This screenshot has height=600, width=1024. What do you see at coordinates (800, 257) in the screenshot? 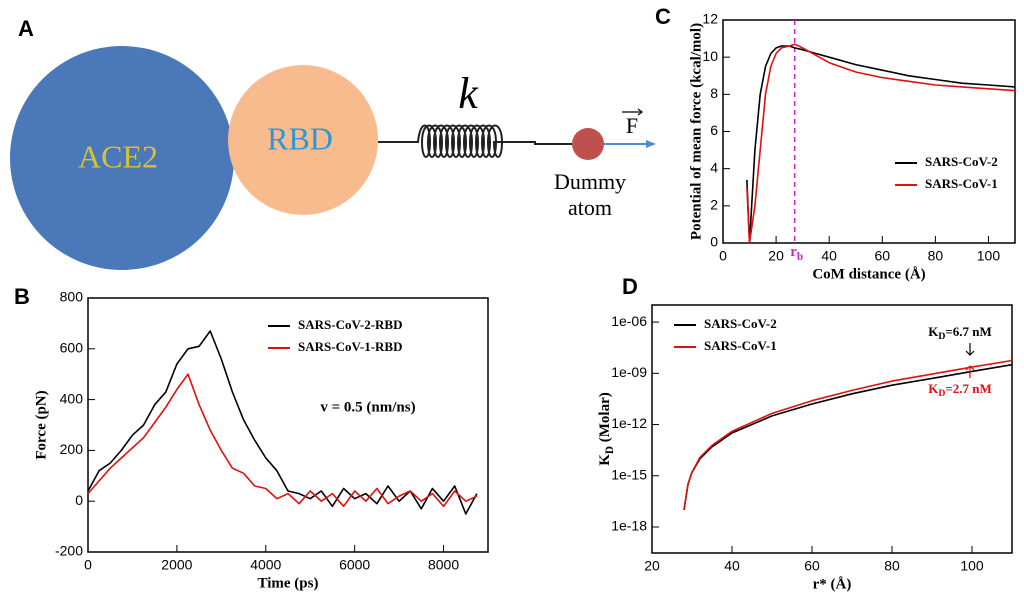
I see `marker-label-part: b` at bounding box center [800, 257].